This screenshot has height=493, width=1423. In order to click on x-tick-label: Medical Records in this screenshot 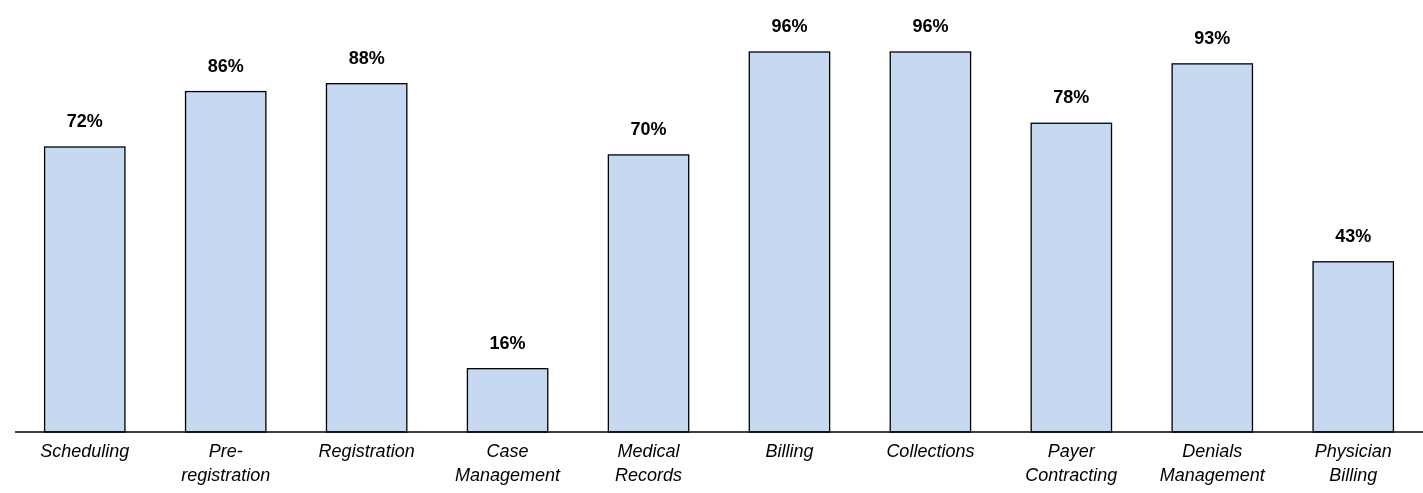, I will do `click(649, 463)`.